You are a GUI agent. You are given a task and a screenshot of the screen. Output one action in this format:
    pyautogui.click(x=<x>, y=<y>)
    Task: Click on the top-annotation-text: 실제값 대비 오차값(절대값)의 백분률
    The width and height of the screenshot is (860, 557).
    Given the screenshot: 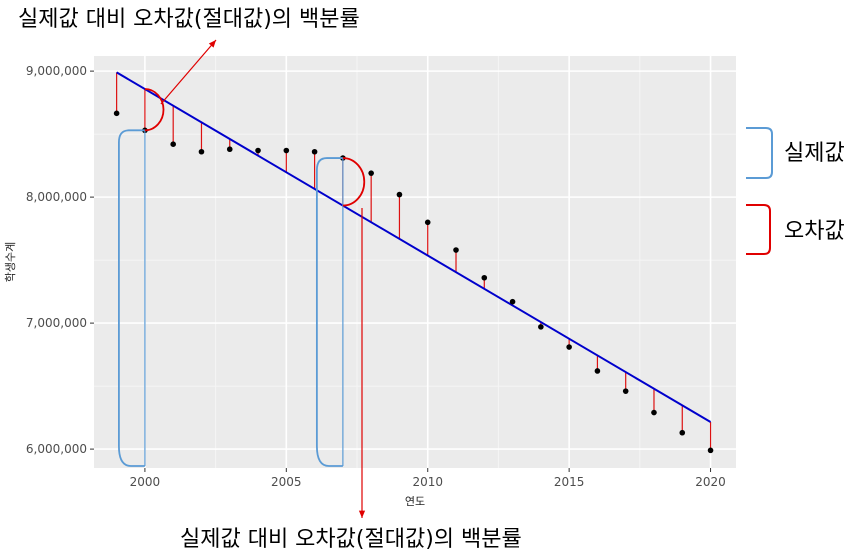 What is the action you would take?
    pyautogui.click(x=189, y=19)
    